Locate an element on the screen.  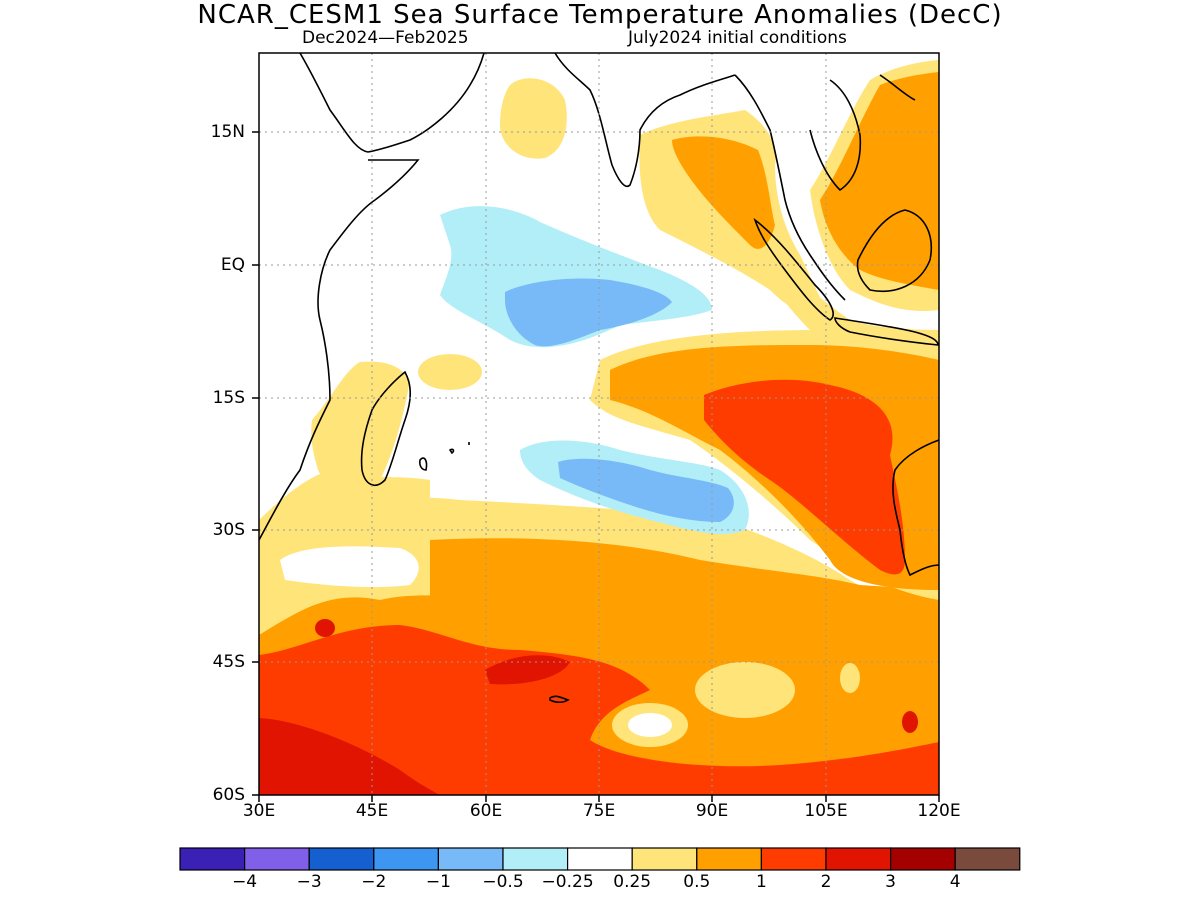
colorbar-label: 3 is located at coordinates (891, 882).